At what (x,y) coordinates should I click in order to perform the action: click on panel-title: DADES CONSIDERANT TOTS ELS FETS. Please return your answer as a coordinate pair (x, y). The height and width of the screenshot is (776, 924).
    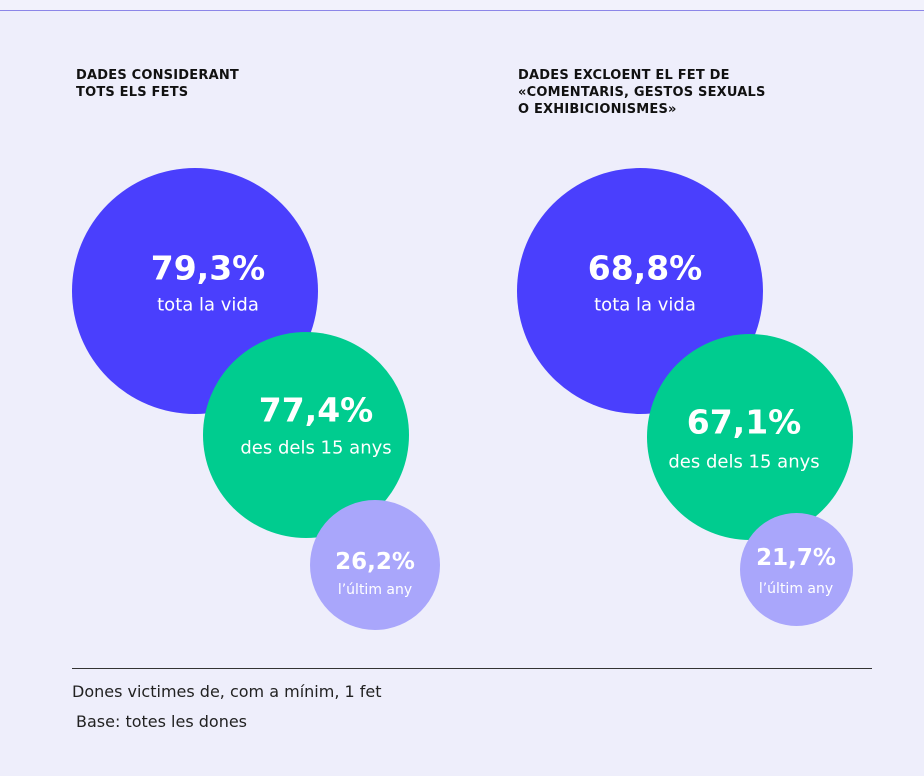
    Looking at the image, I should click on (157, 84).